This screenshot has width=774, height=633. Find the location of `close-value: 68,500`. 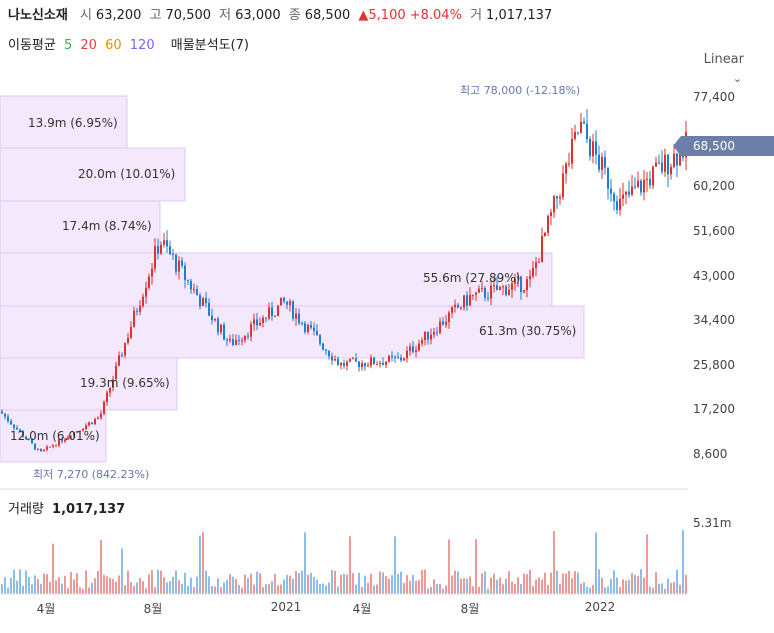

close-value: 68,500 is located at coordinates (327, 15).